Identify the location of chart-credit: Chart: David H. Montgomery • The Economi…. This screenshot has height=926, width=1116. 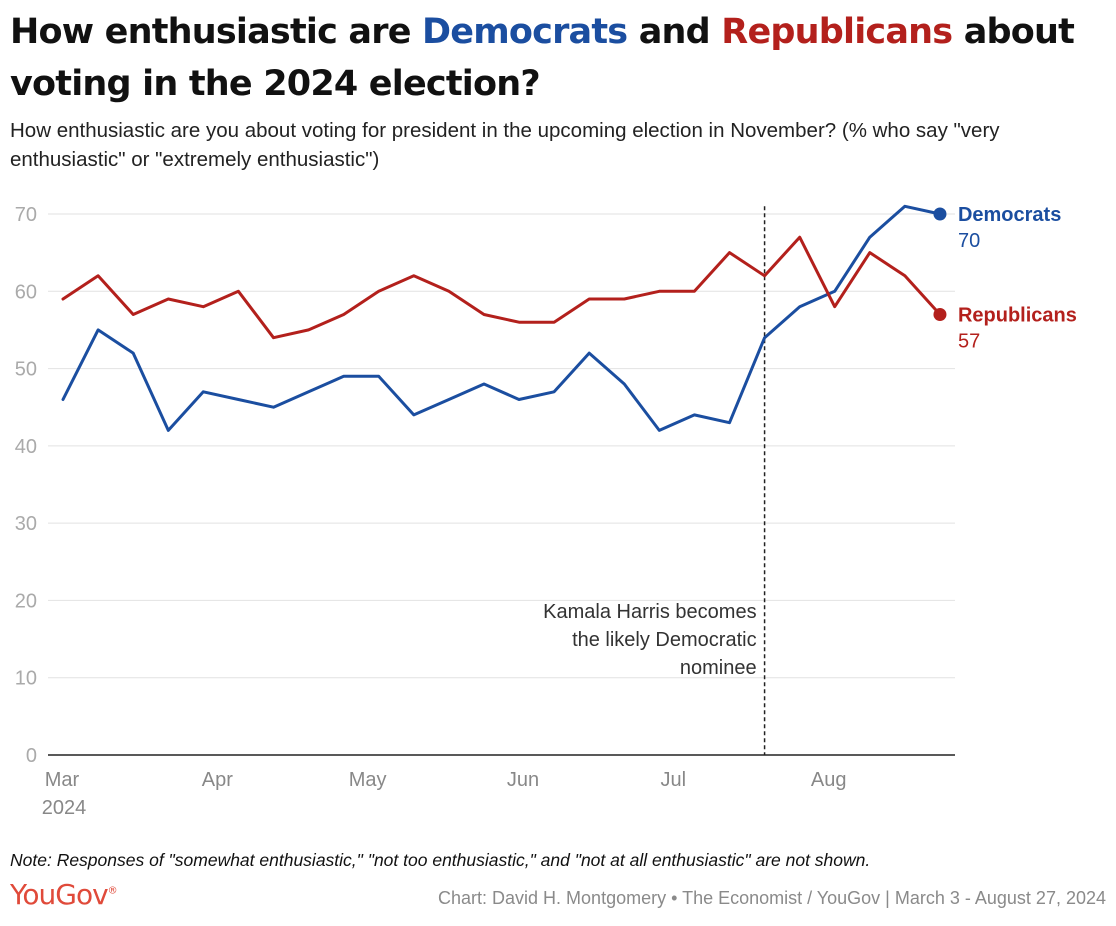
(772, 898).